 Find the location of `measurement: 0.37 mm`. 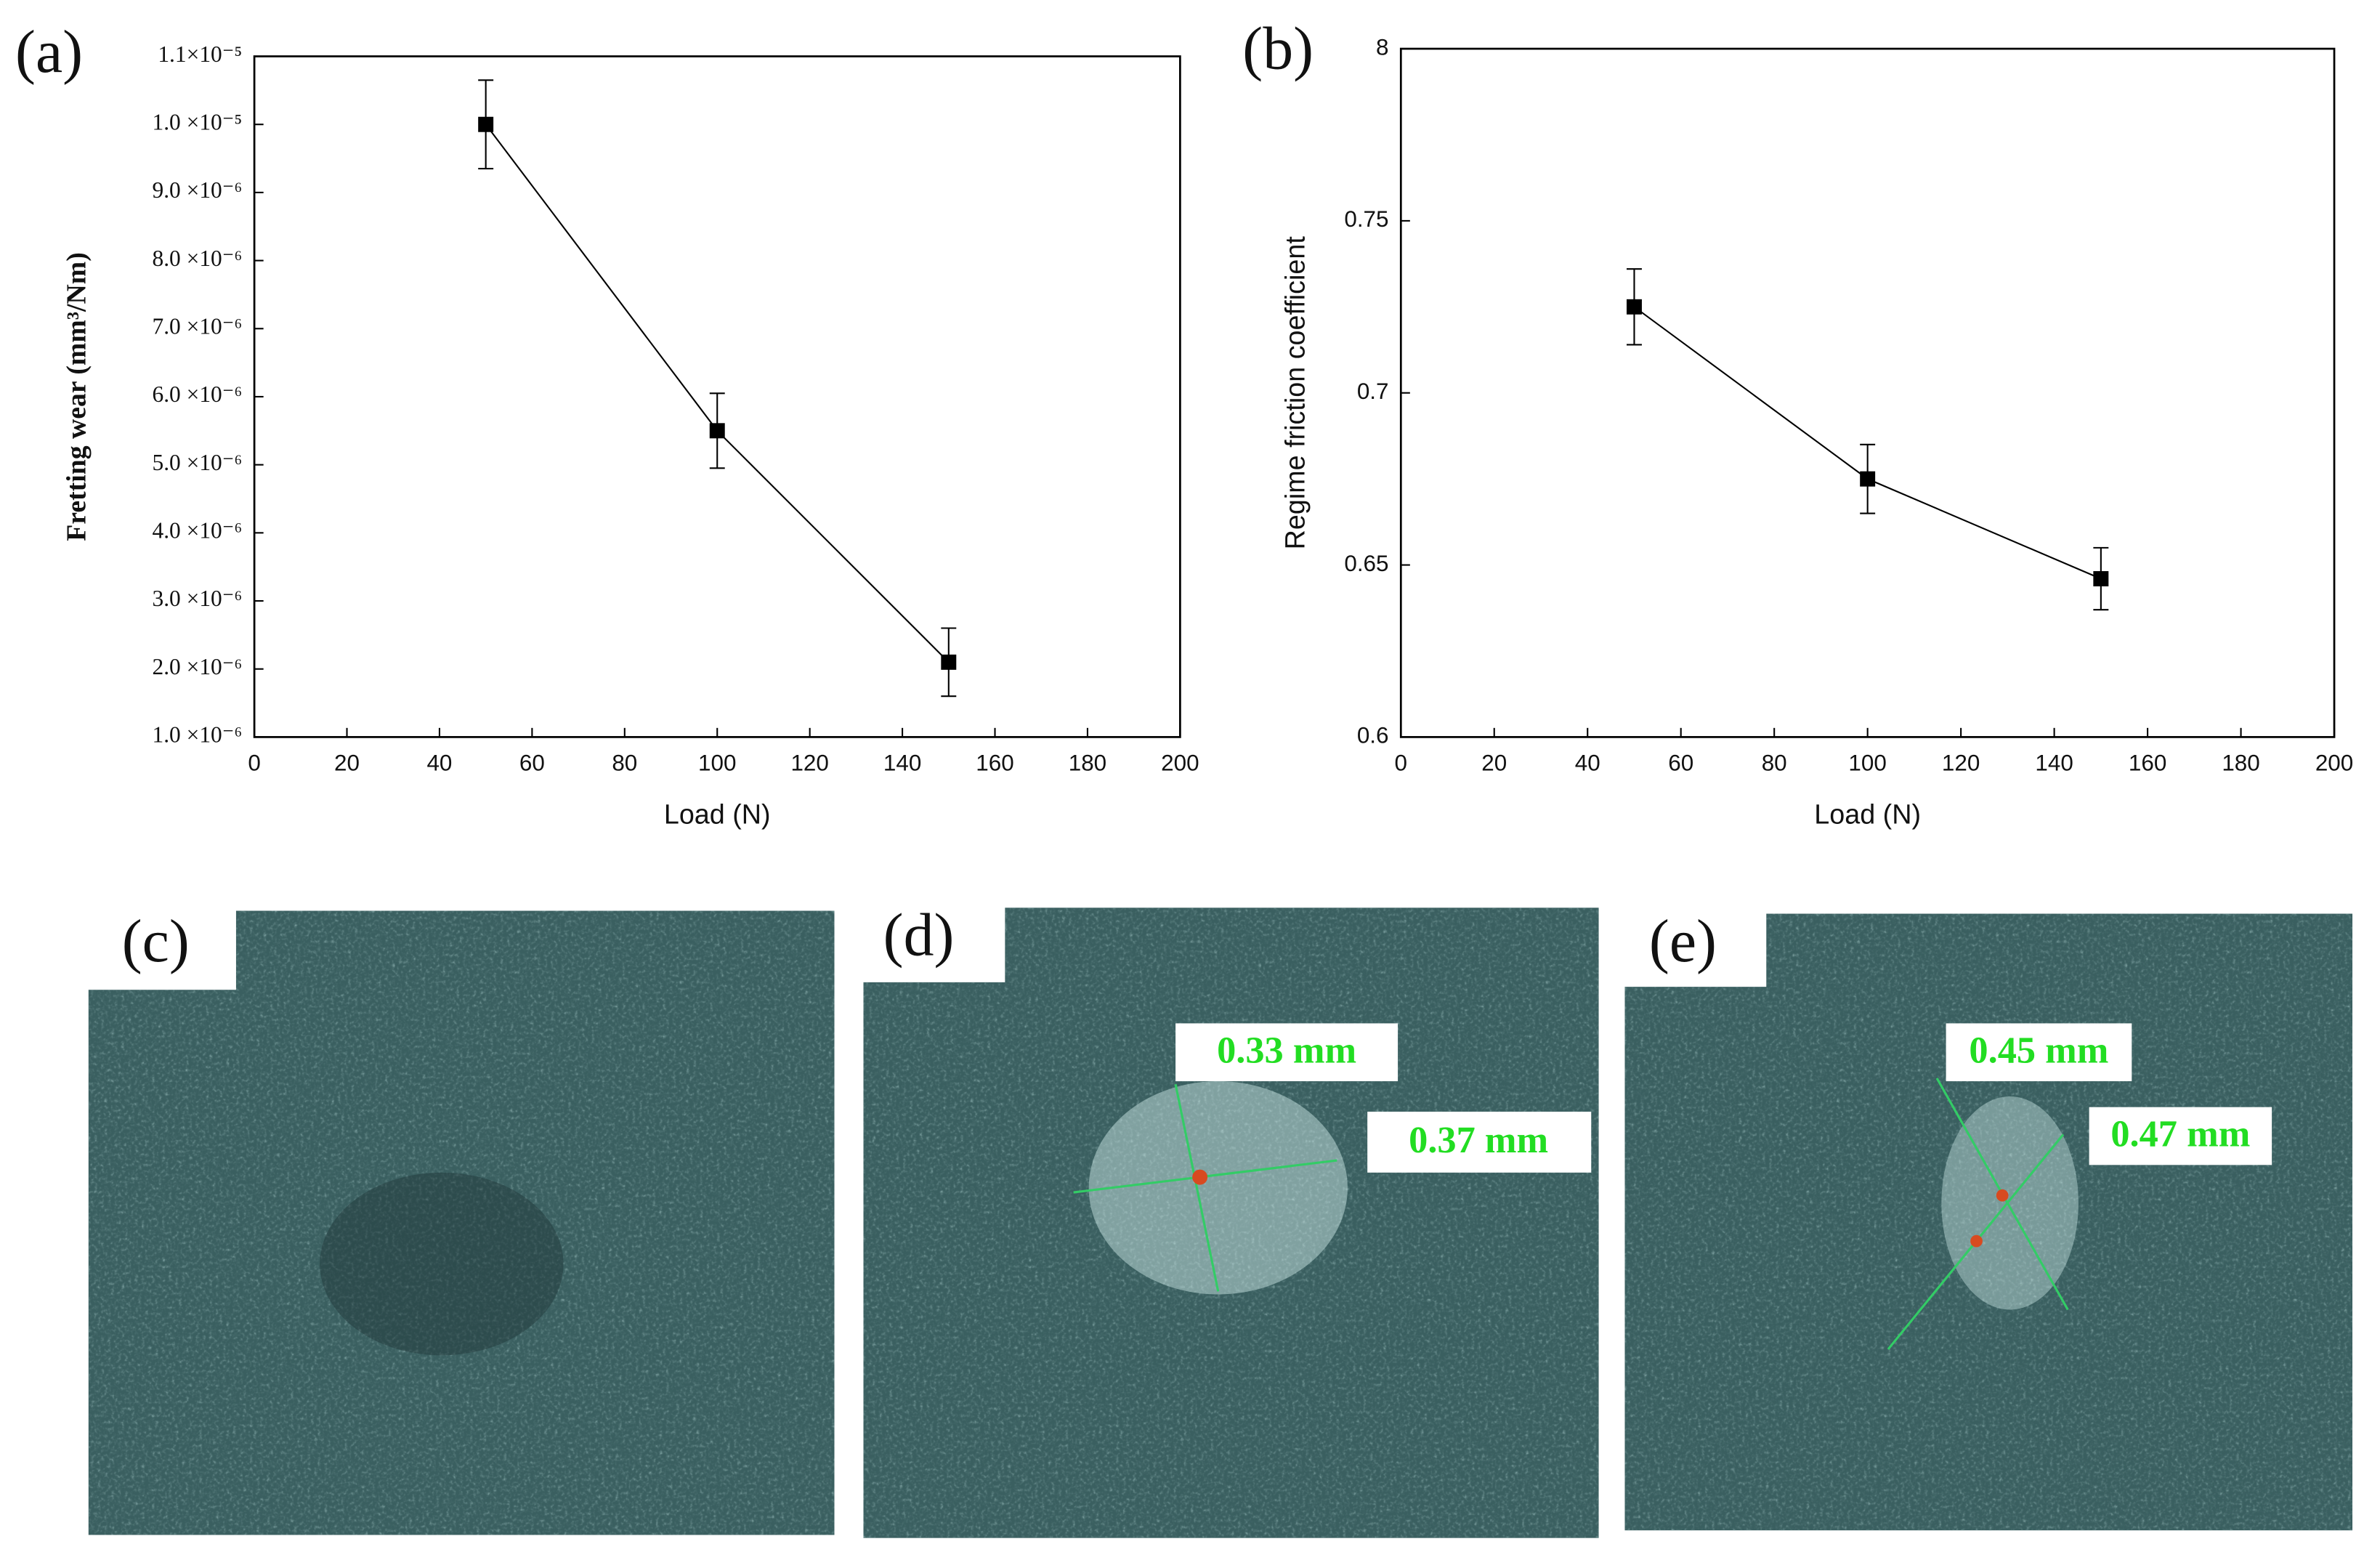

measurement: 0.37 mm is located at coordinates (1478, 1140).